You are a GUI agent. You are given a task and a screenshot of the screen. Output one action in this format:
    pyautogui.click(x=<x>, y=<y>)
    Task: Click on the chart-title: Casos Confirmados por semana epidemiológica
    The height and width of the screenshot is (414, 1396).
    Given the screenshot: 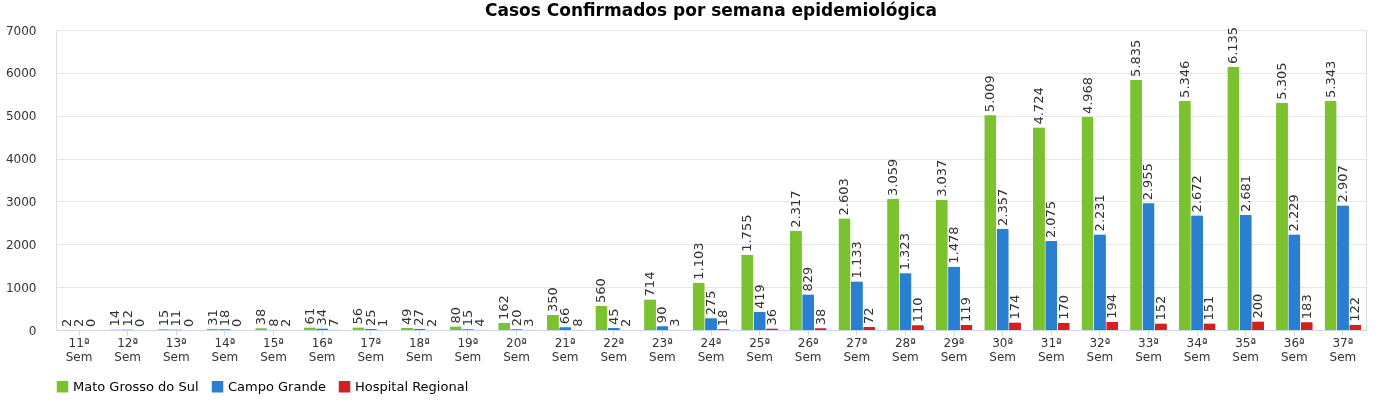 What is the action you would take?
    pyautogui.click(x=711, y=10)
    